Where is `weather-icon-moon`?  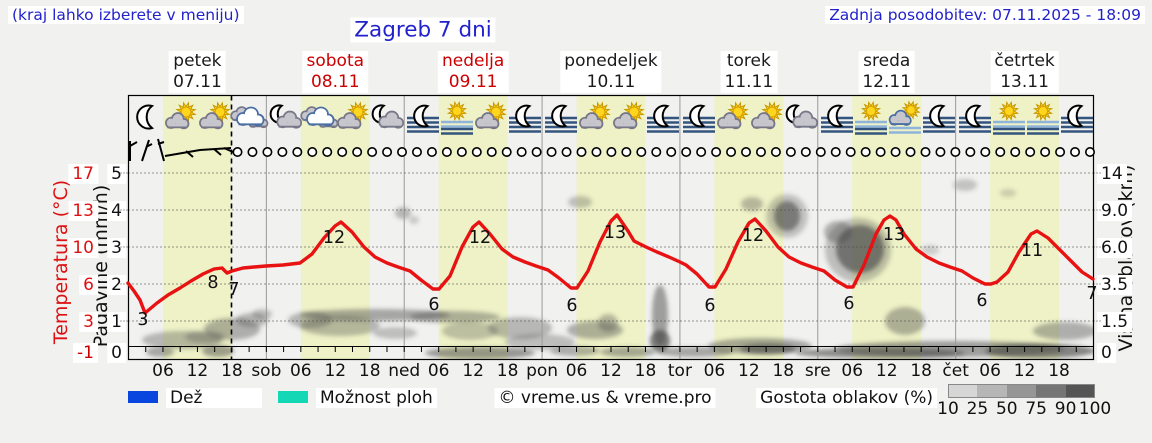 weather-icon-moon is located at coordinates (145, 117).